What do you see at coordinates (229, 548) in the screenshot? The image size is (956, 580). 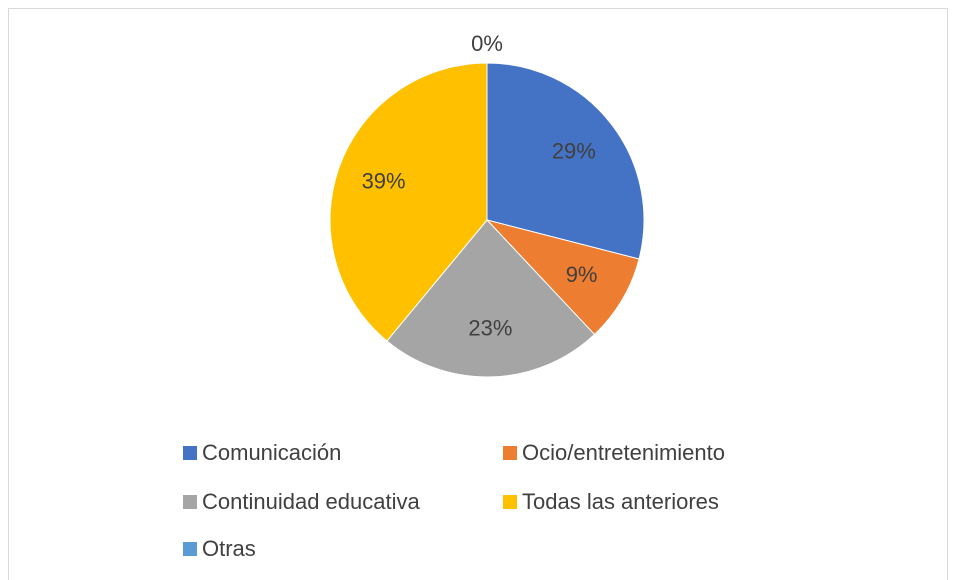 I see `legend-label: Otras` at bounding box center [229, 548].